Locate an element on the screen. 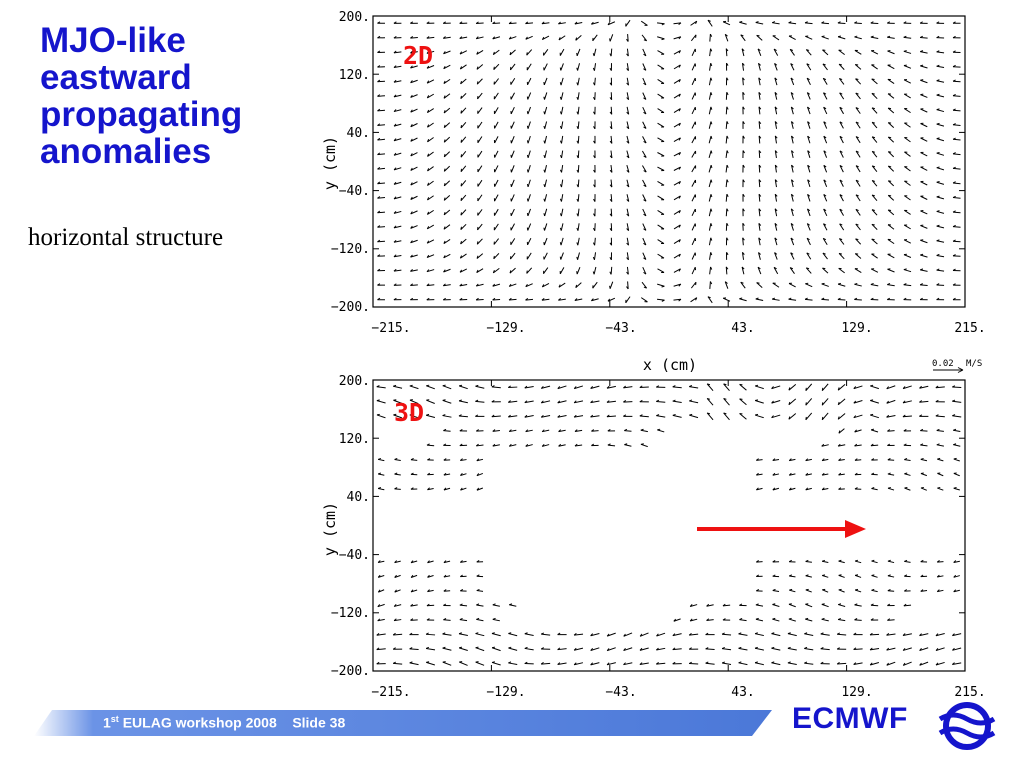 The height and width of the screenshot is (768, 1024). x-tick-label: −129. is located at coordinates (505, 692).